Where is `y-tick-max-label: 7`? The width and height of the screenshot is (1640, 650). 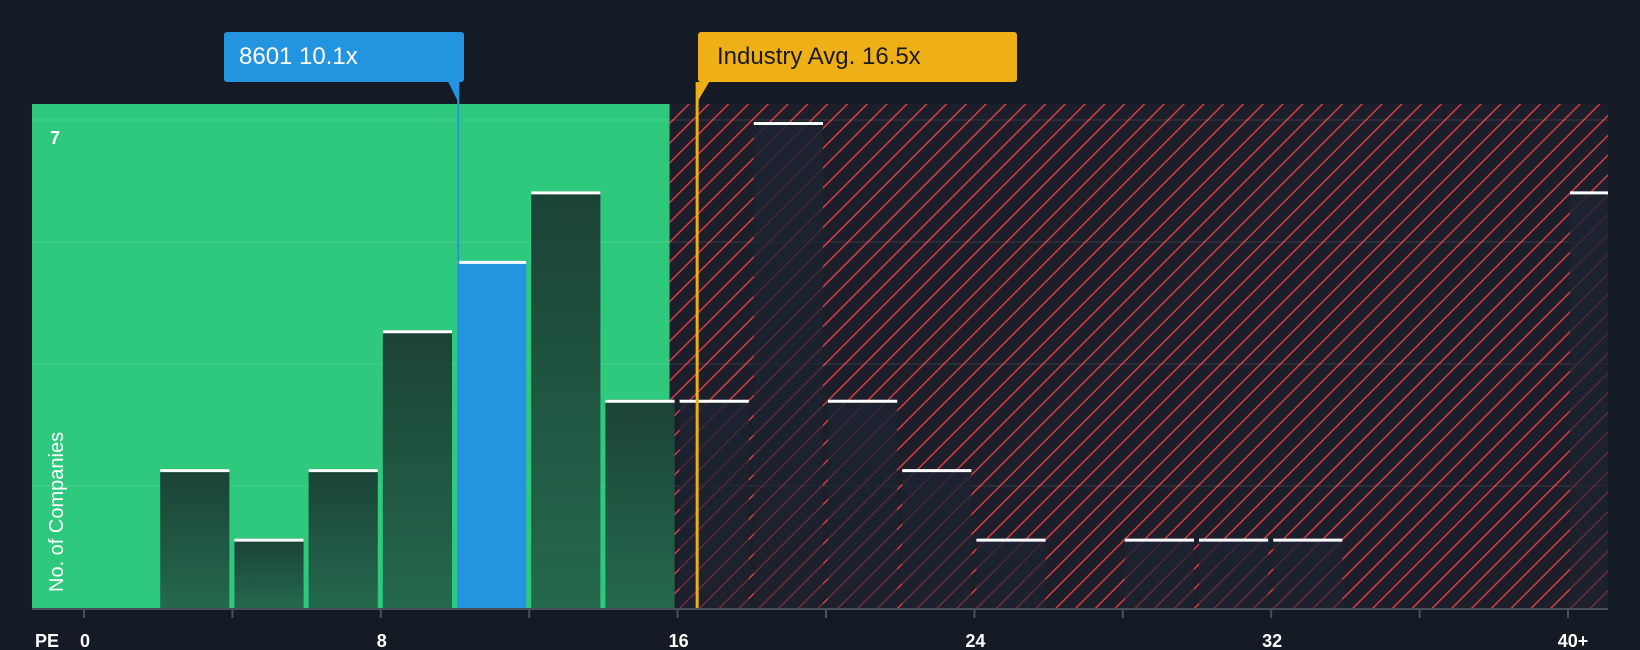 y-tick-max-label: 7 is located at coordinates (55, 138).